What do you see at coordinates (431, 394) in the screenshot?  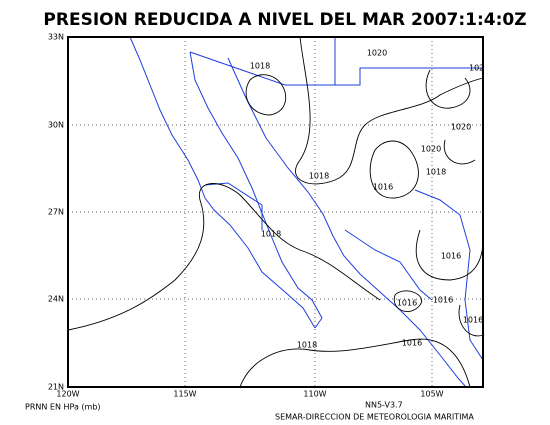 I see `lon-label: 105W` at bounding box center [431, 394].